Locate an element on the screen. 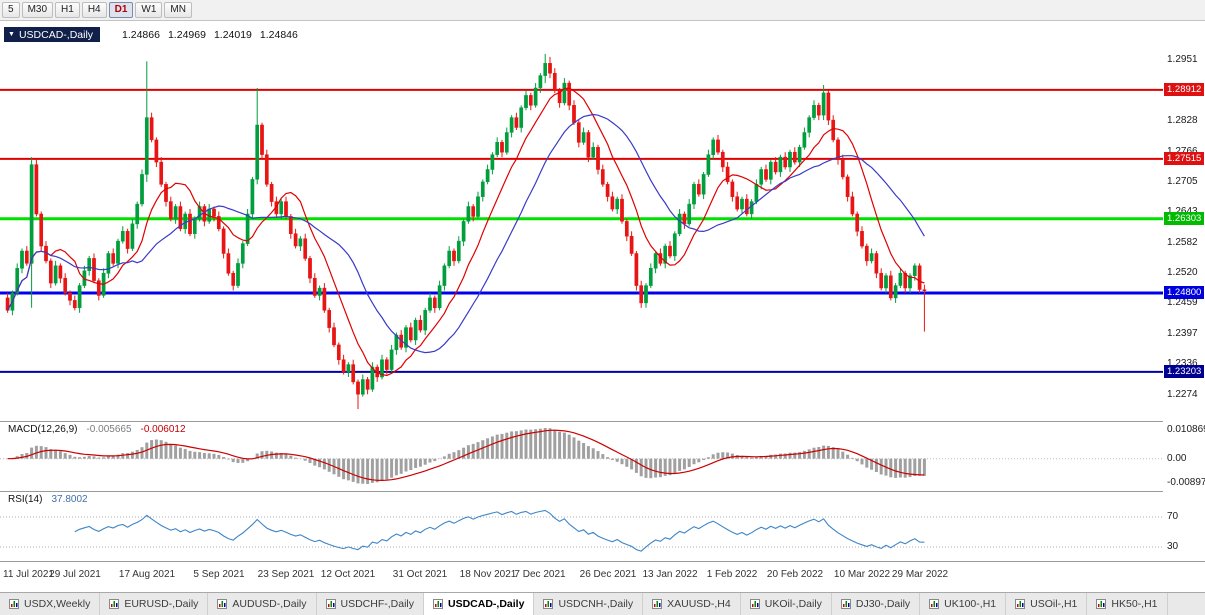 Image resolution: width=1205 pixels, height=615 pixels. chart-tab-eurusd-daily: EURUSD-,Daily is located at coordinates (154, 604).